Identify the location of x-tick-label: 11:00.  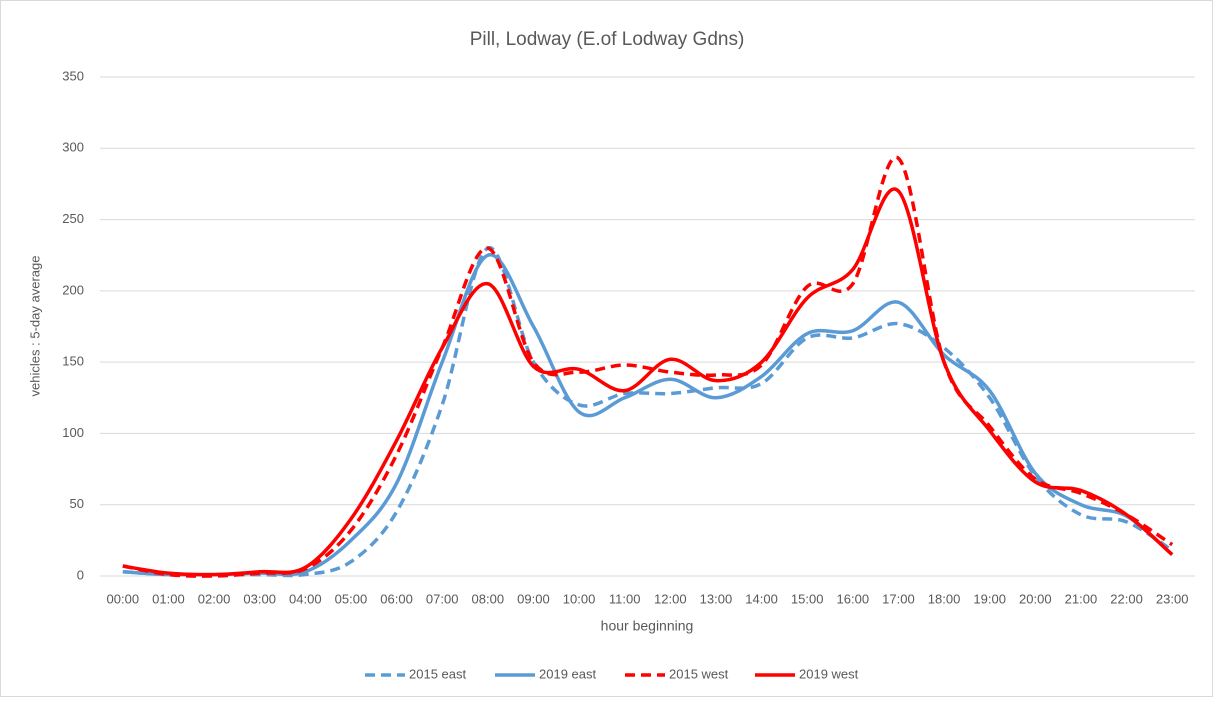
(625, 598).